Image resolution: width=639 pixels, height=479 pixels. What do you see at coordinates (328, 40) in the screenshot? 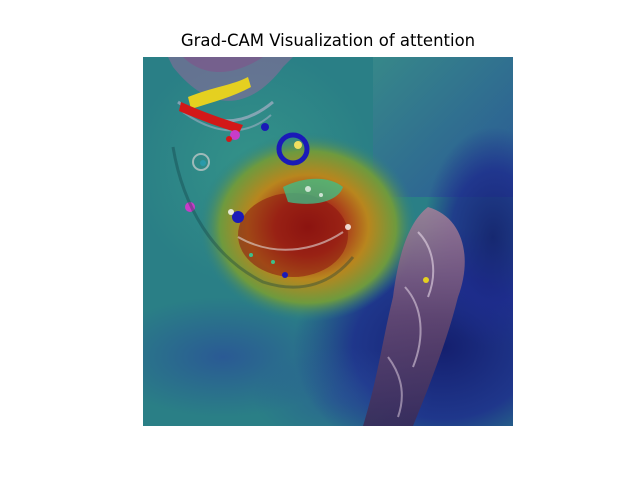
I see `figure-title: Grad-CAM Visualization of attention` at bounding box center [328, 40].